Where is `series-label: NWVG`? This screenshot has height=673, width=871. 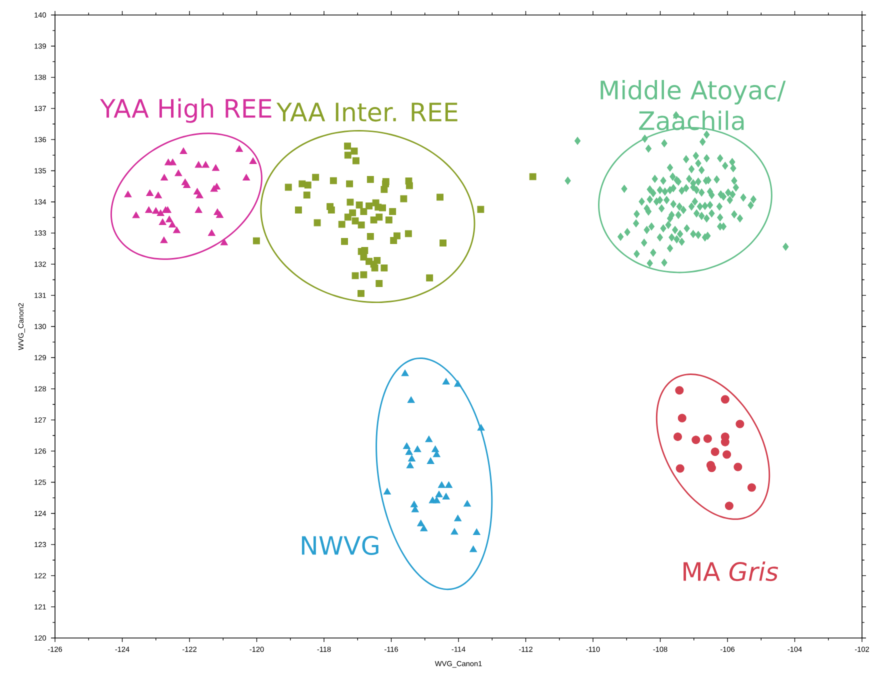 series-label: NWVG is located at coordinates (340, 546).